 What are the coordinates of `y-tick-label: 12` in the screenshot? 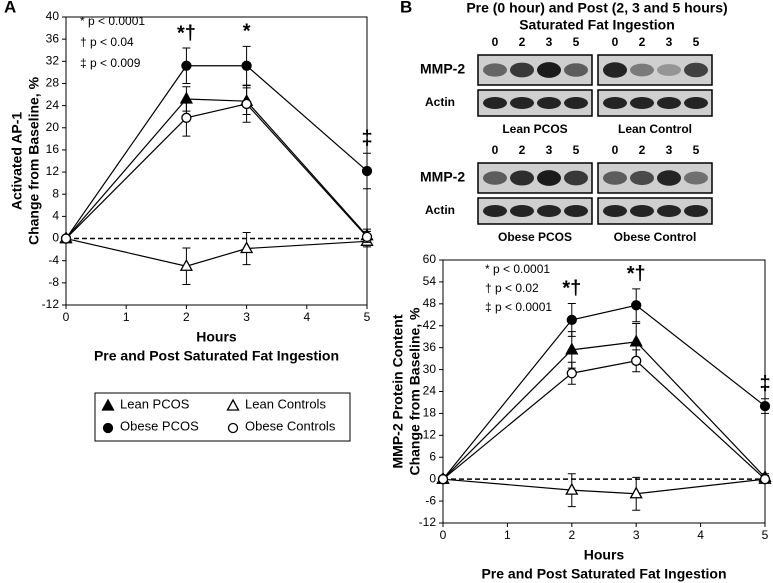 It's located at (430, 435).